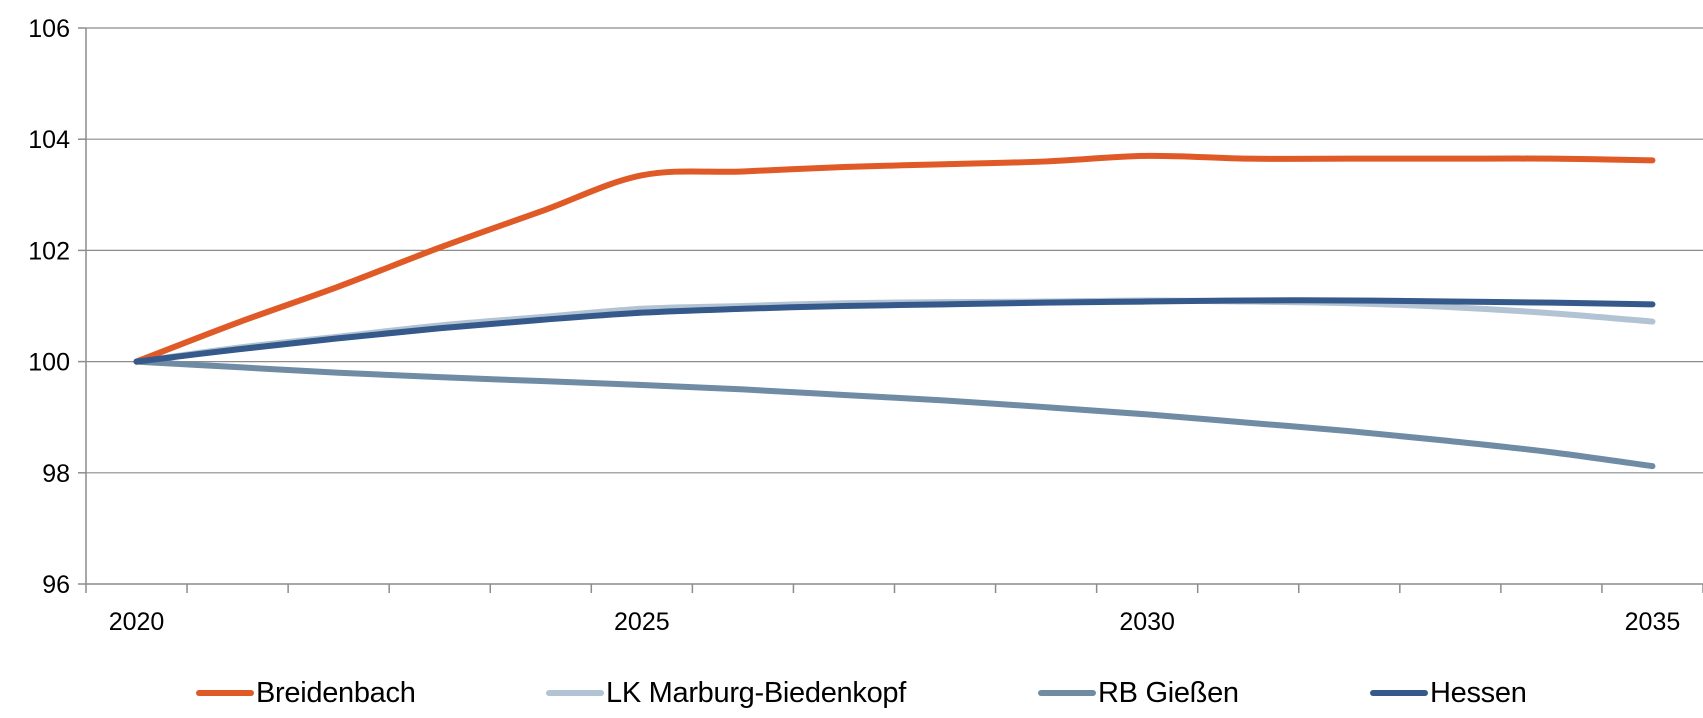 The height and width of the screenshot is (718, 1703). I want to click on legend-item: LK Marburg-Biedenkopf, so click(726, 693).